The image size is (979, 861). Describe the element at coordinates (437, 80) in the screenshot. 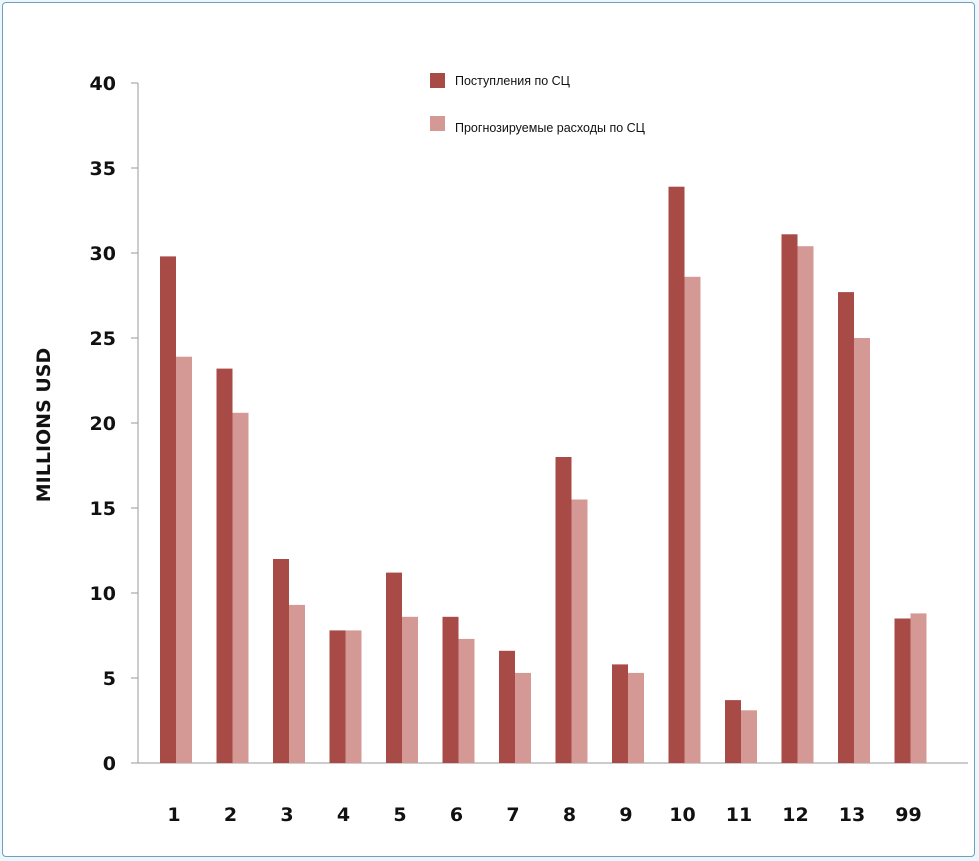

I see `legend-swatch-revenue` at that location.